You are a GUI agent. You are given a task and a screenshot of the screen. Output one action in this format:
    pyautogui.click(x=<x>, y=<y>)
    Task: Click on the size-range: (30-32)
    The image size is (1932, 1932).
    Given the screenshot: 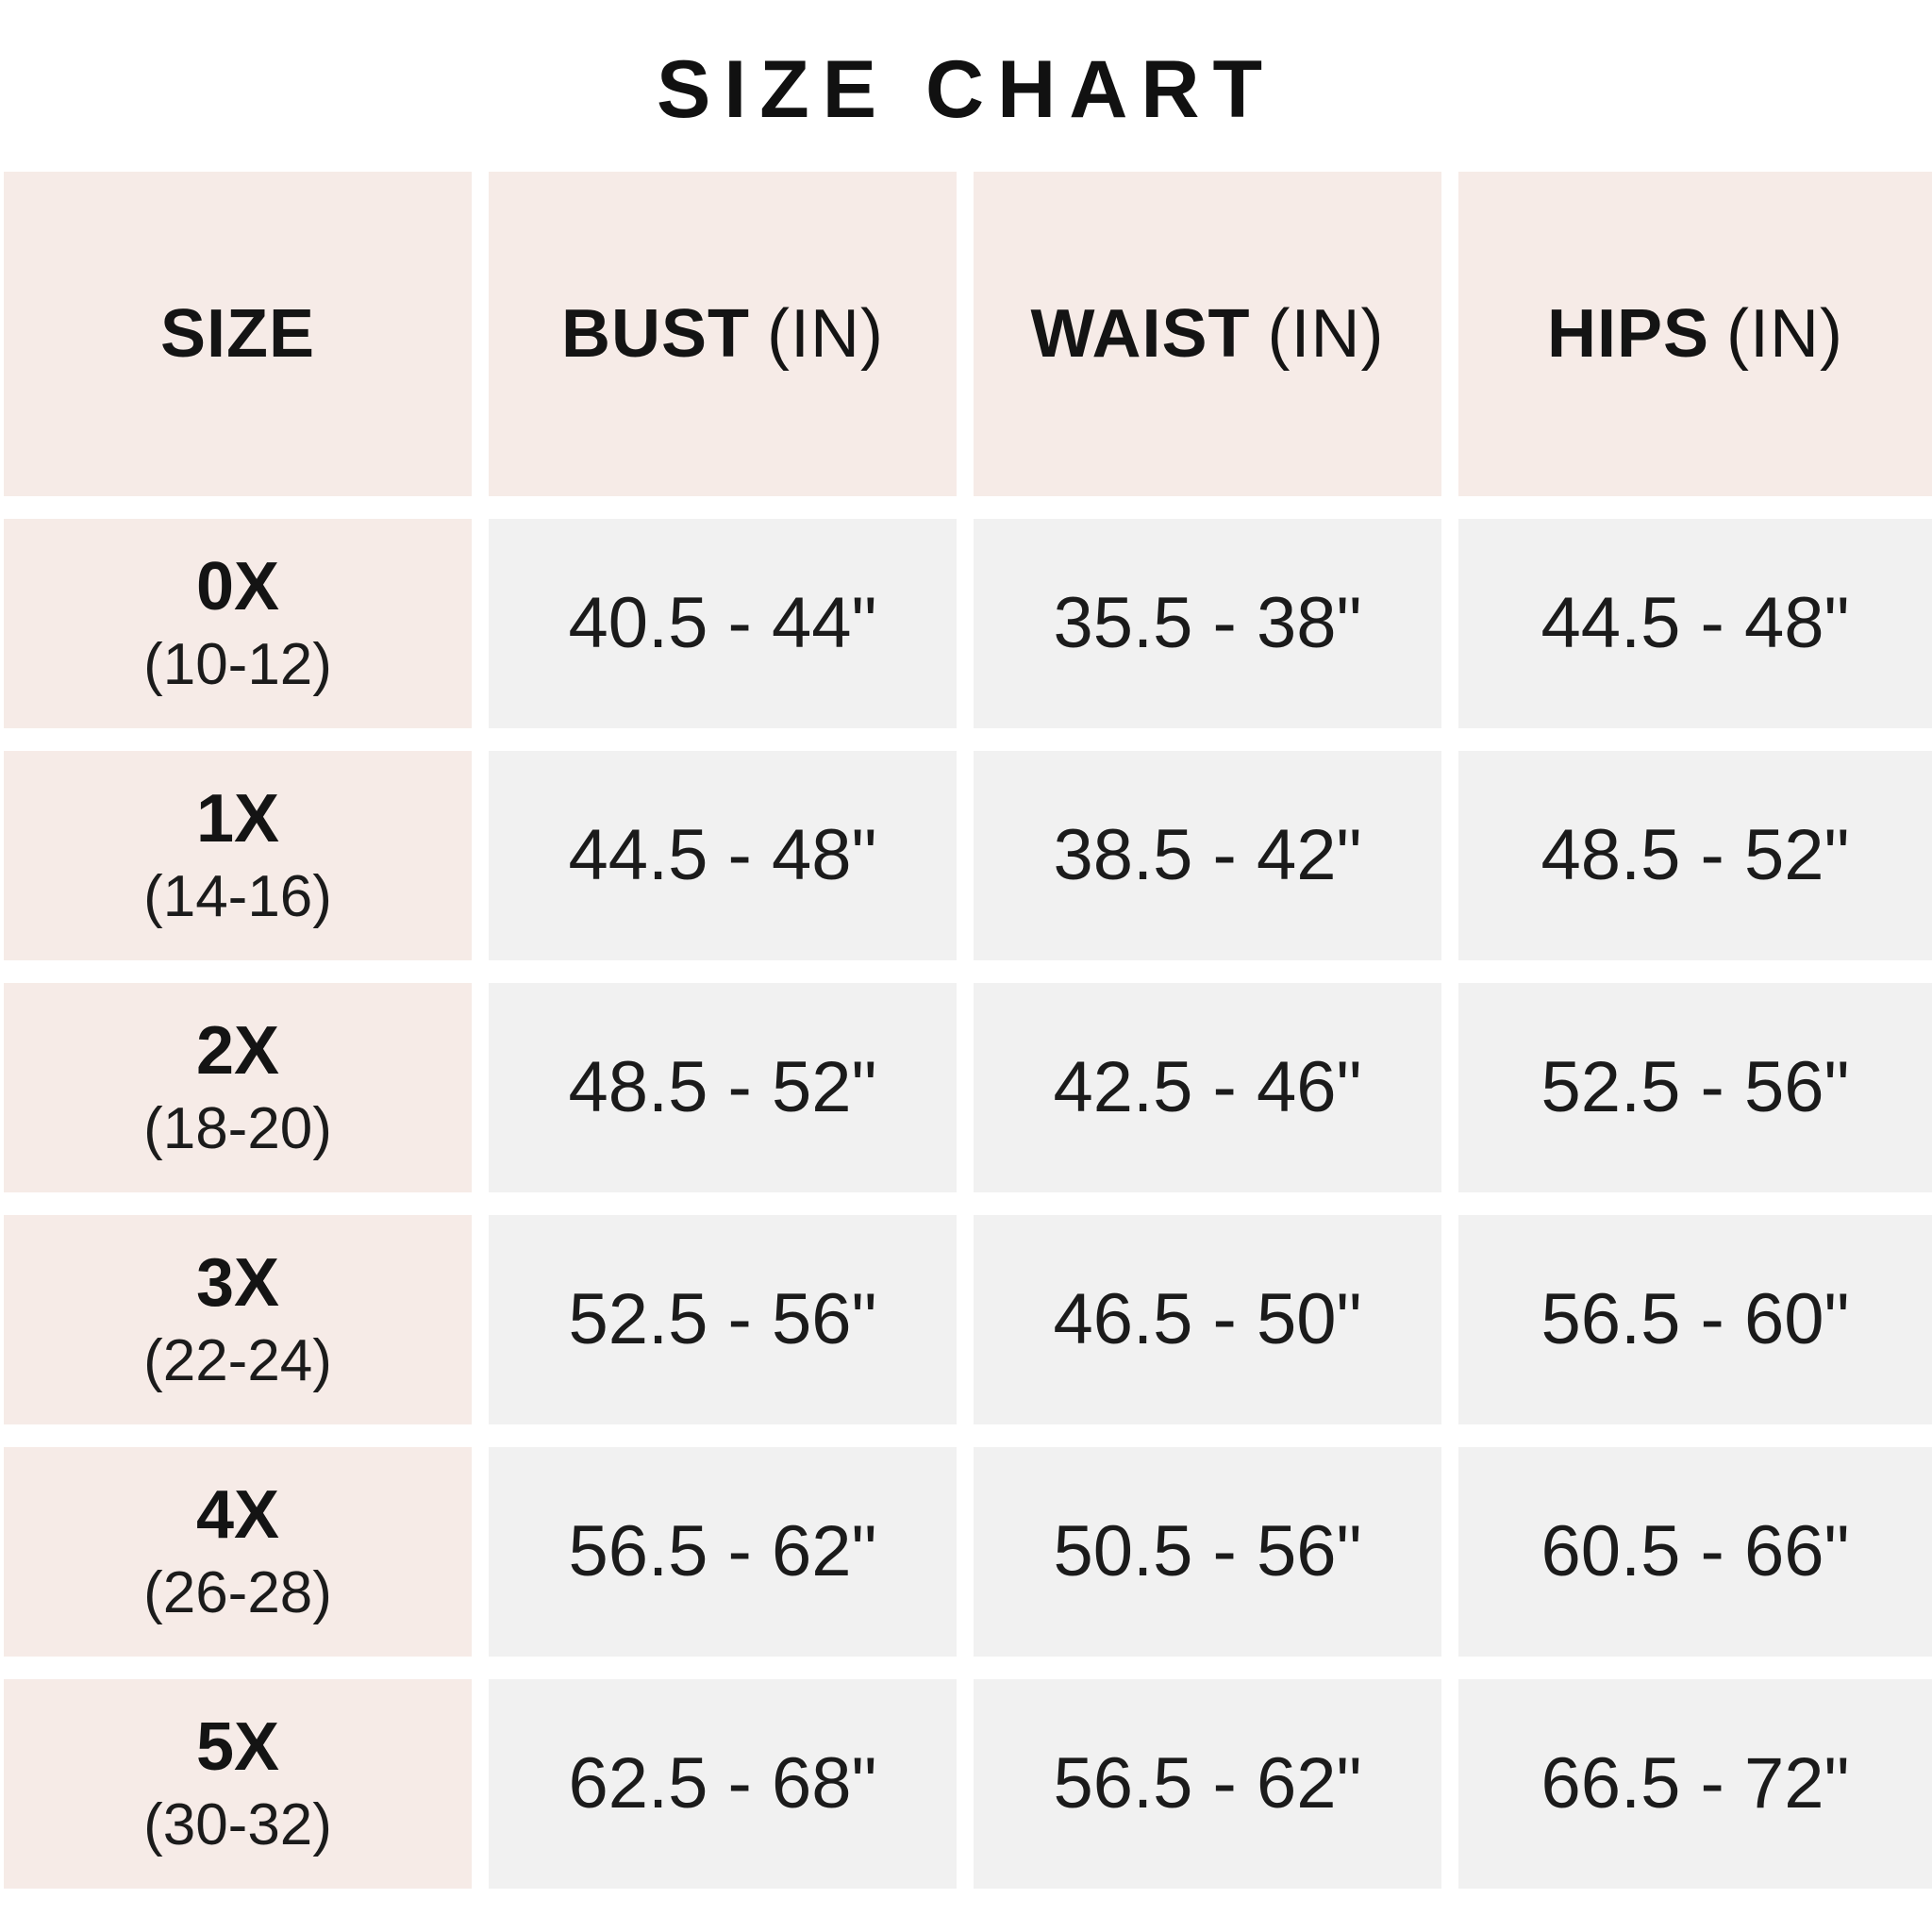 What is the action you would take?
    pyautogui.click(x=238, y=1824)
    